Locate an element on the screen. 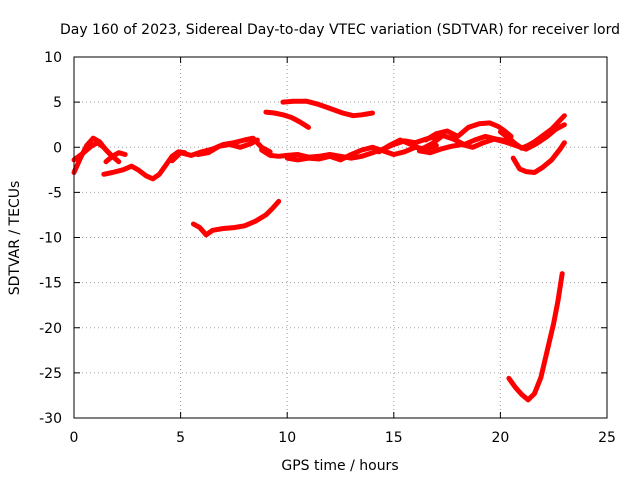  series-line-sat-o is located at coordinates (532, 132).